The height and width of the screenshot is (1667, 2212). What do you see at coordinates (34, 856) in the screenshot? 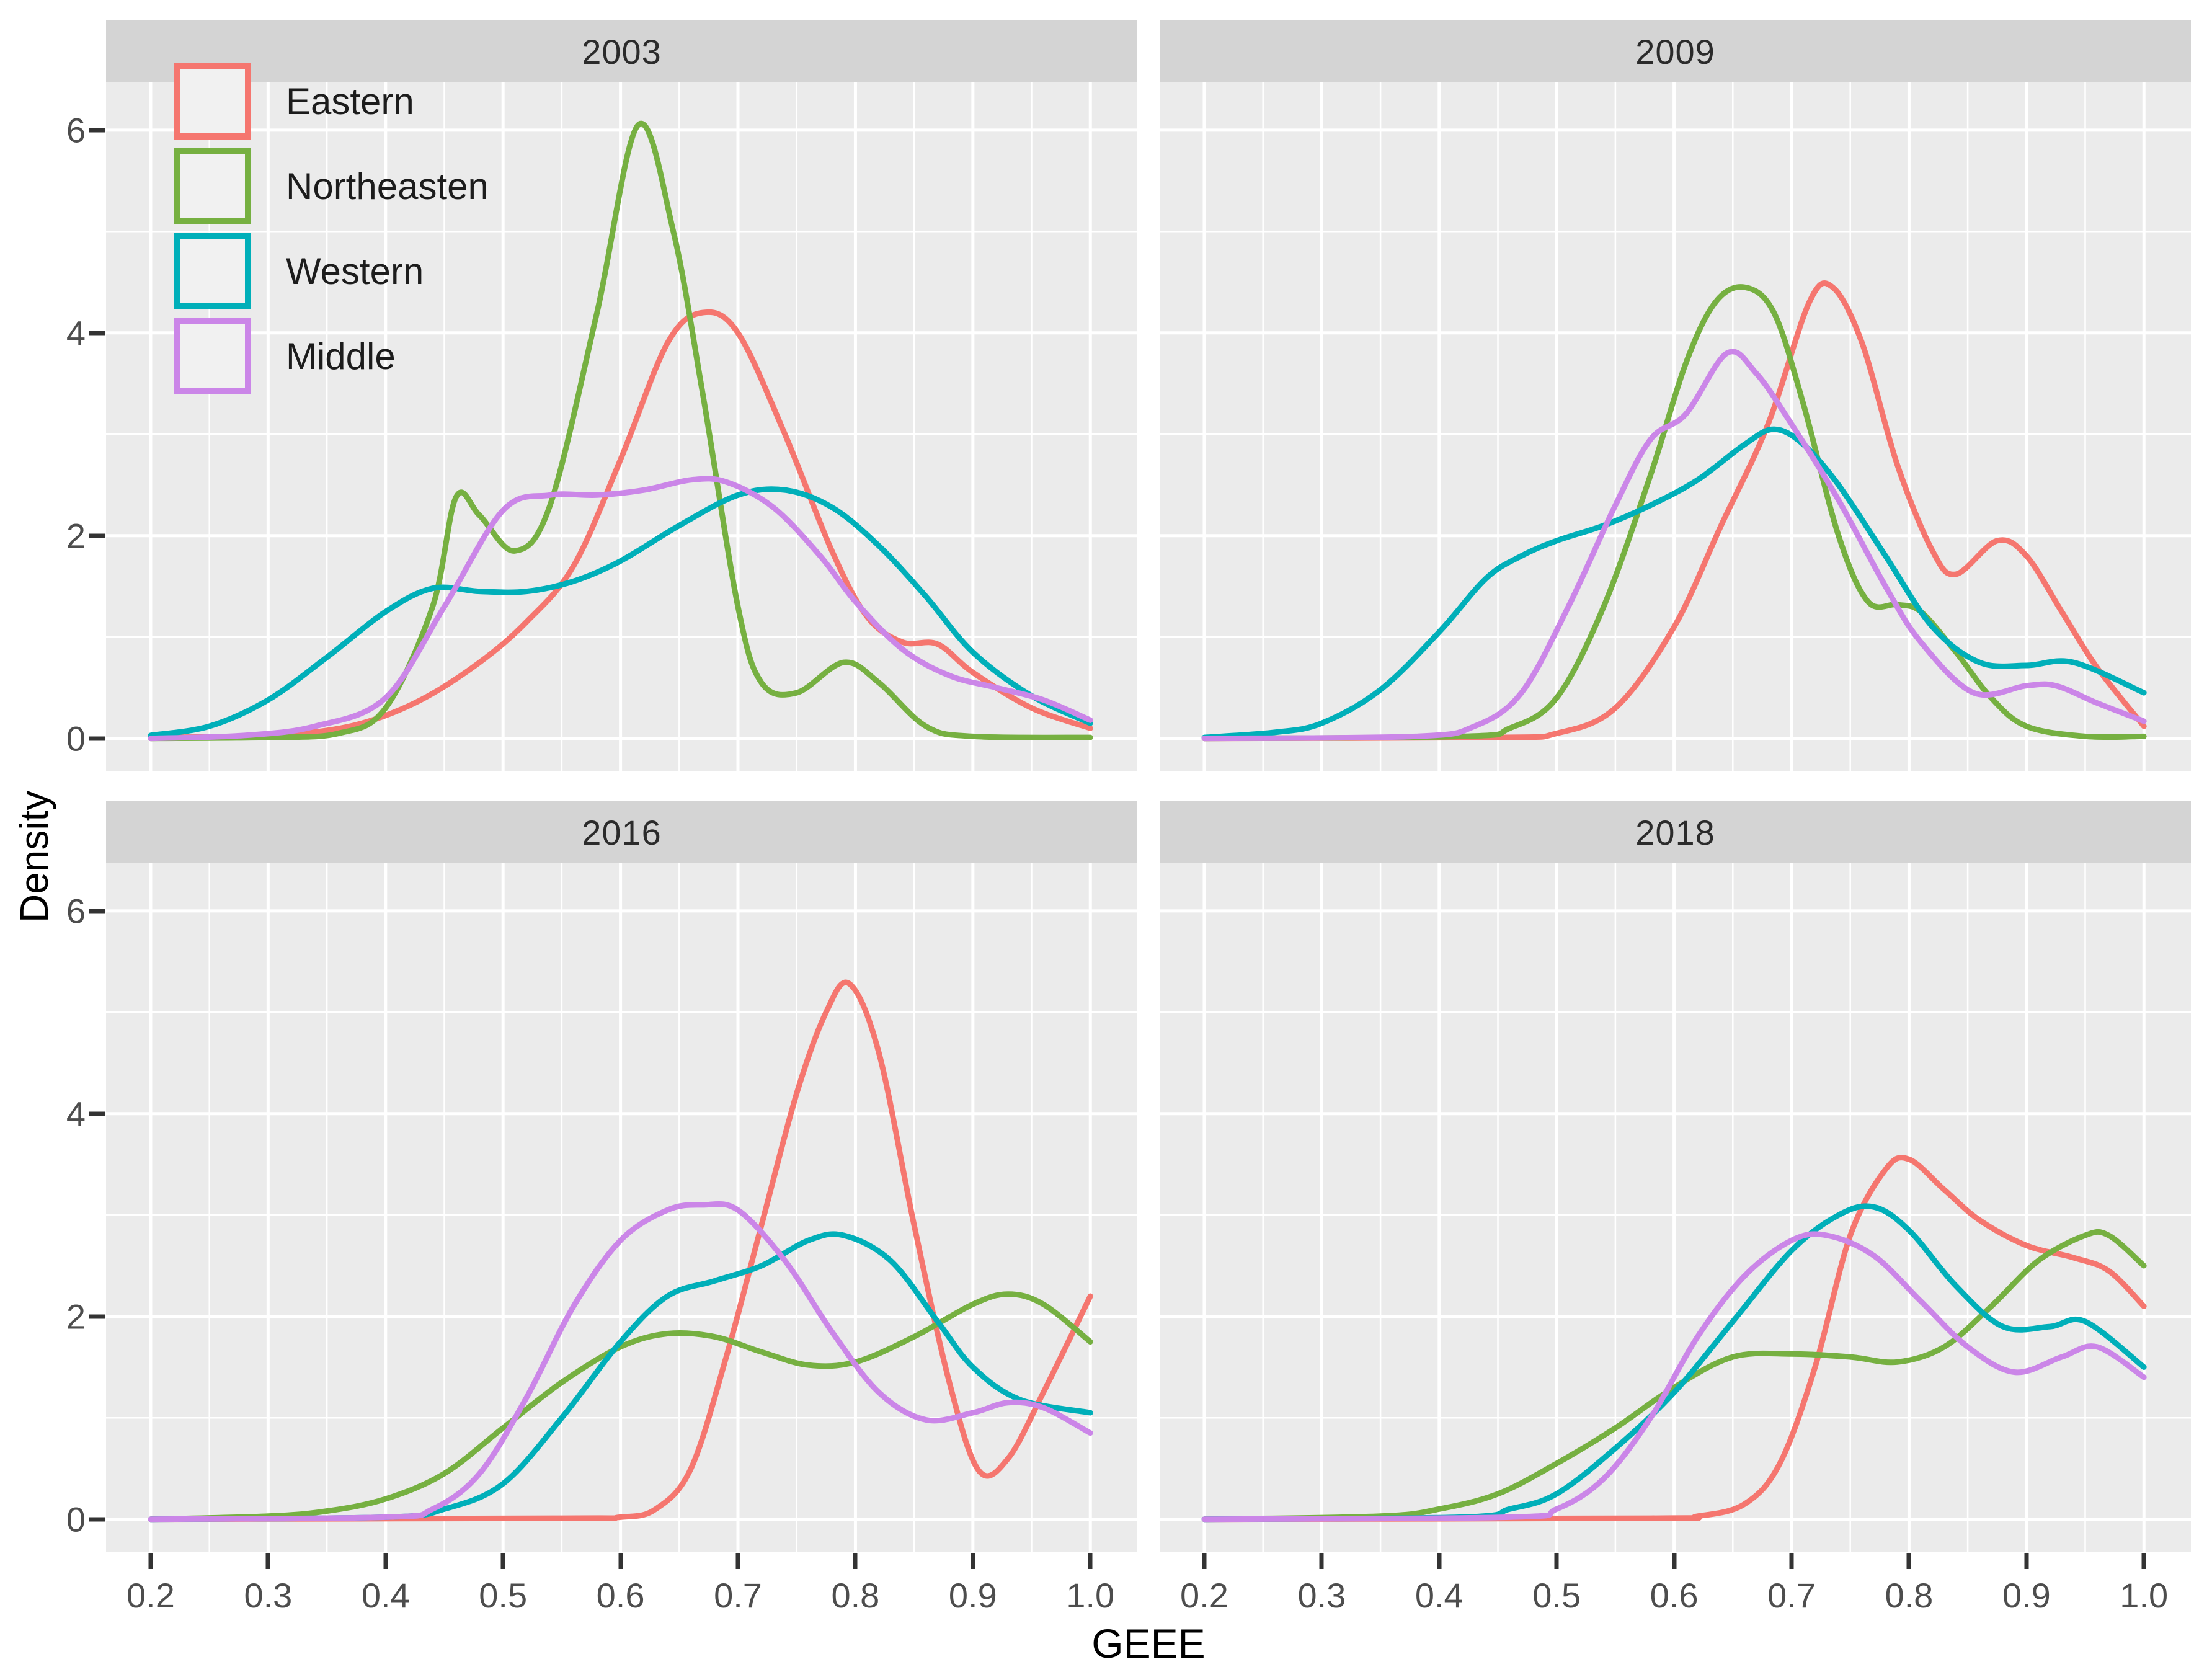
I see `y-axis-title: Density` at bounding box center [34, 856].